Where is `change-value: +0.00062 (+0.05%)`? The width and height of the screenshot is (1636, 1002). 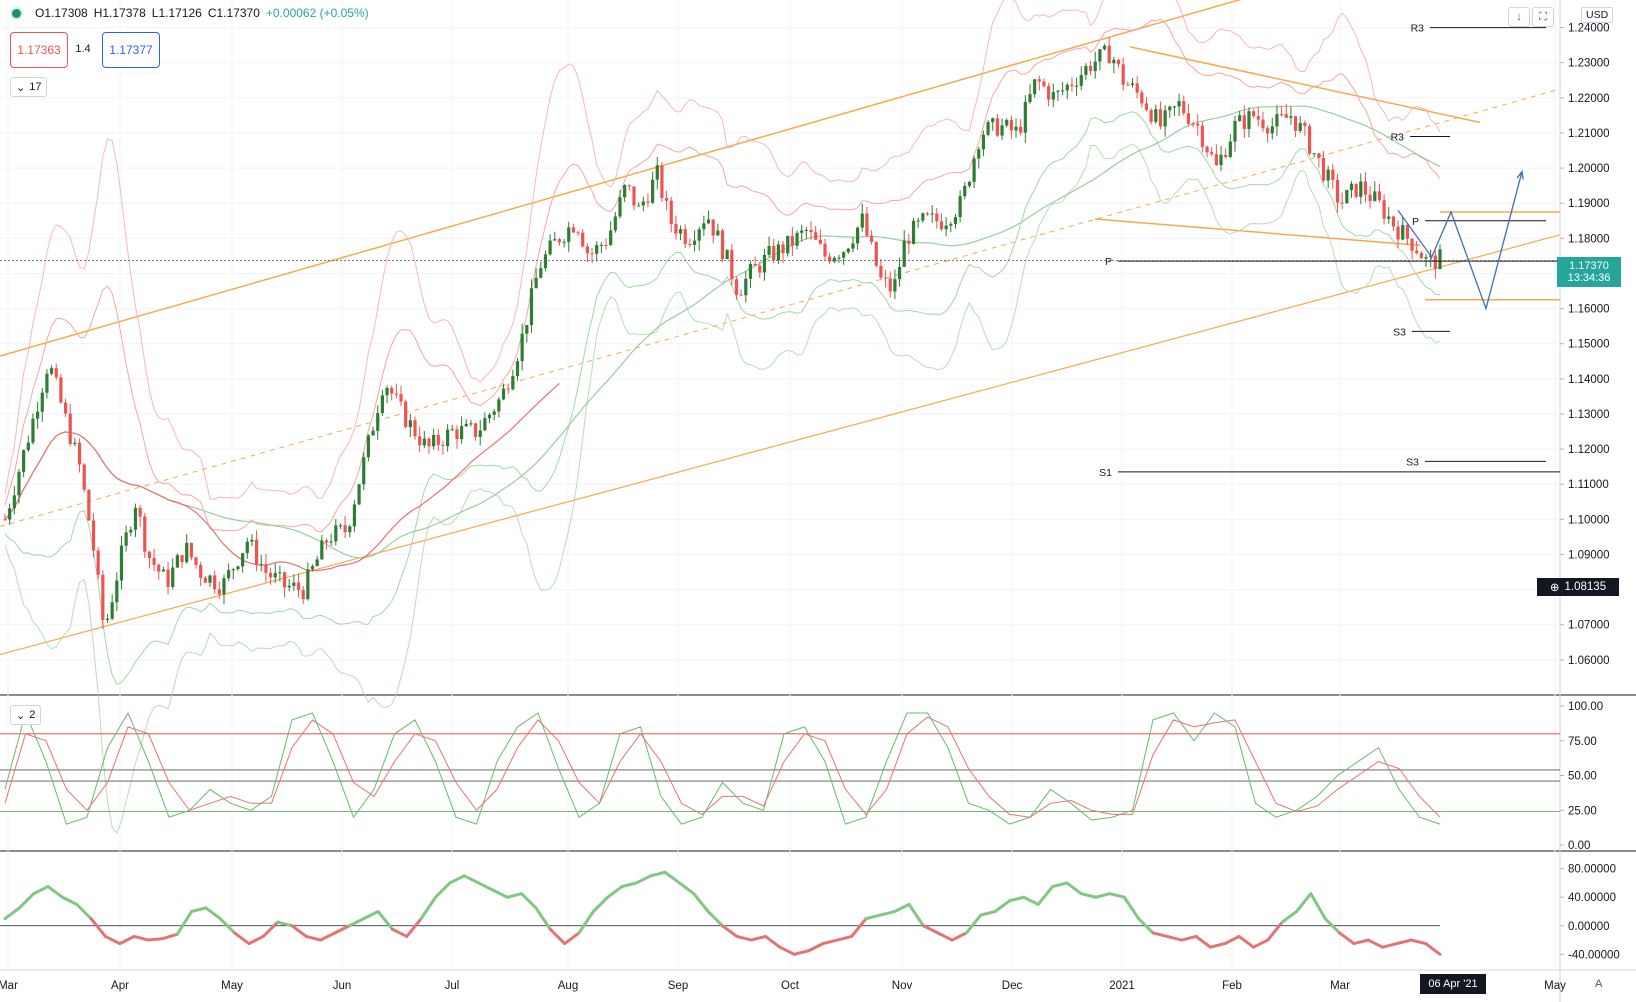
change-value: +0.00062 (+0.05%) is located at coordinates (317, 13).